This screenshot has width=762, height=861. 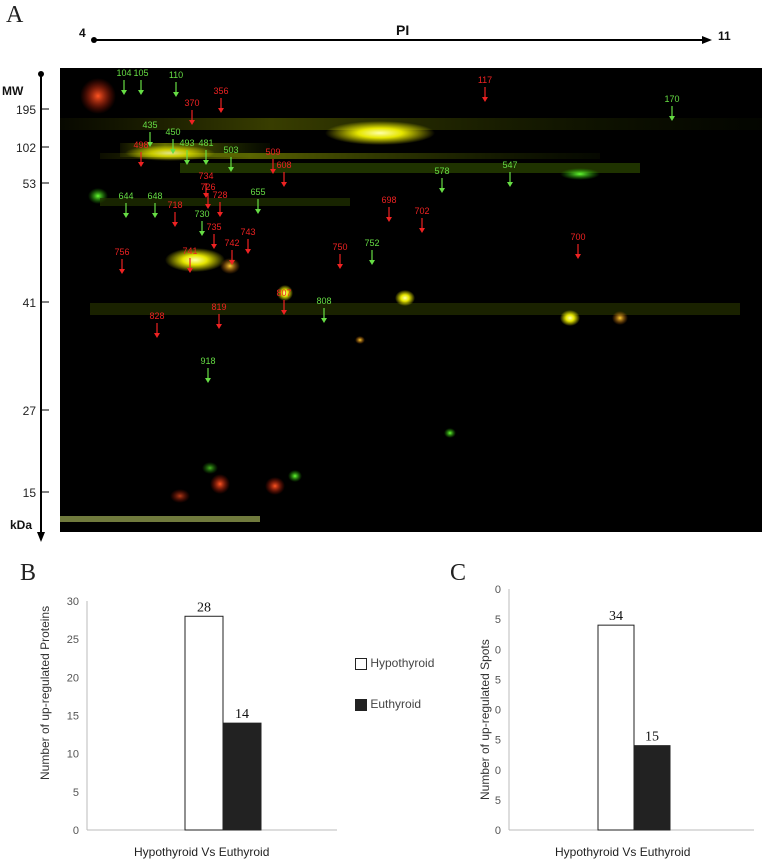 I want to click on spot-label-918: 918, so click(x=208, y=361).